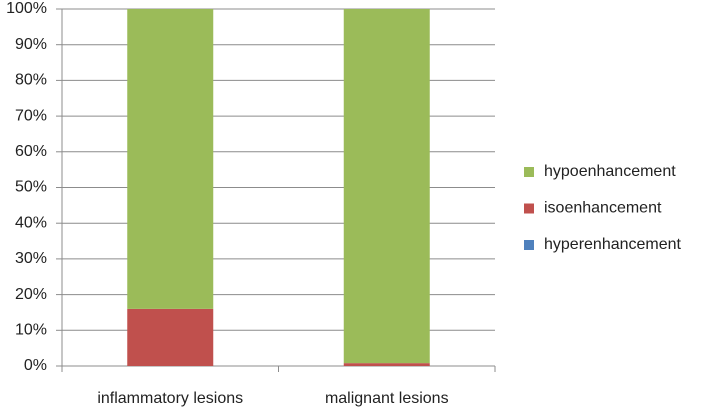 This screenshot has height=410, width=709. Describe the element at coordinates (613, 244) in the screenshot. I see `legend-label: hyperenhancement` at that location.